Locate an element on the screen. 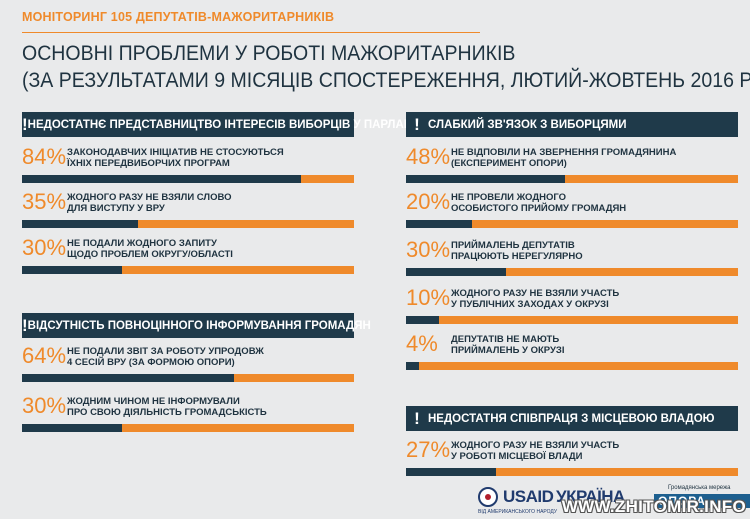 The width and height of the screenshot is (750, 519). stat-description-line: ЇХНІХ ПЕРЕДВИБОРЧИХ ПРОГРАМ is located at coordinates (148, 163).